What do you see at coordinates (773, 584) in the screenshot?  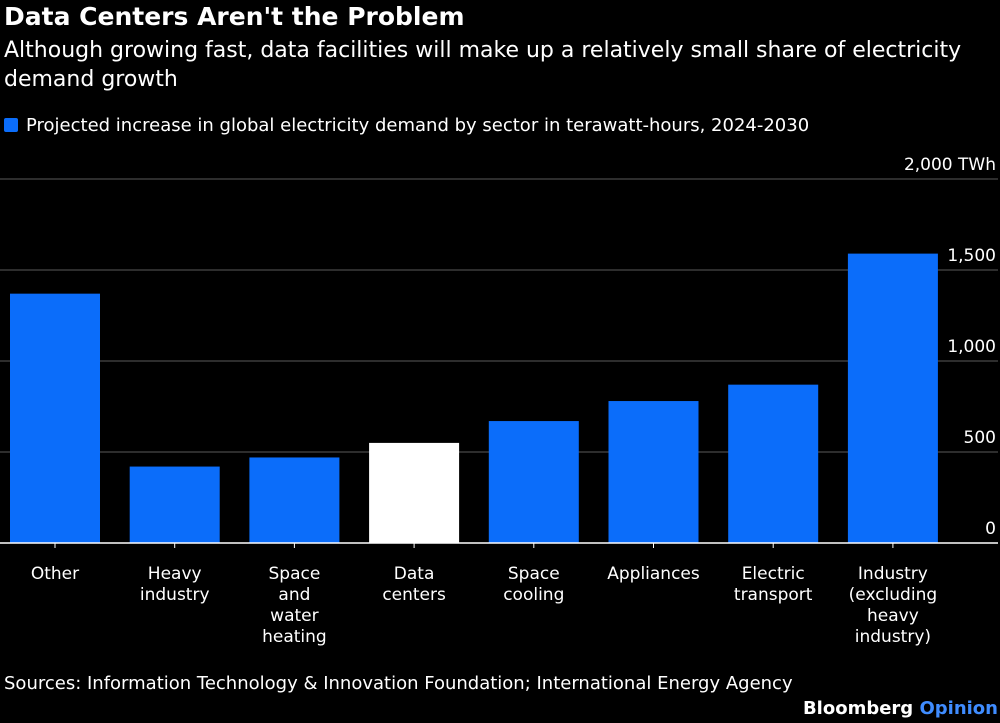 I see `x-tick-label: Electric transport` at bounding box center [773, 584].